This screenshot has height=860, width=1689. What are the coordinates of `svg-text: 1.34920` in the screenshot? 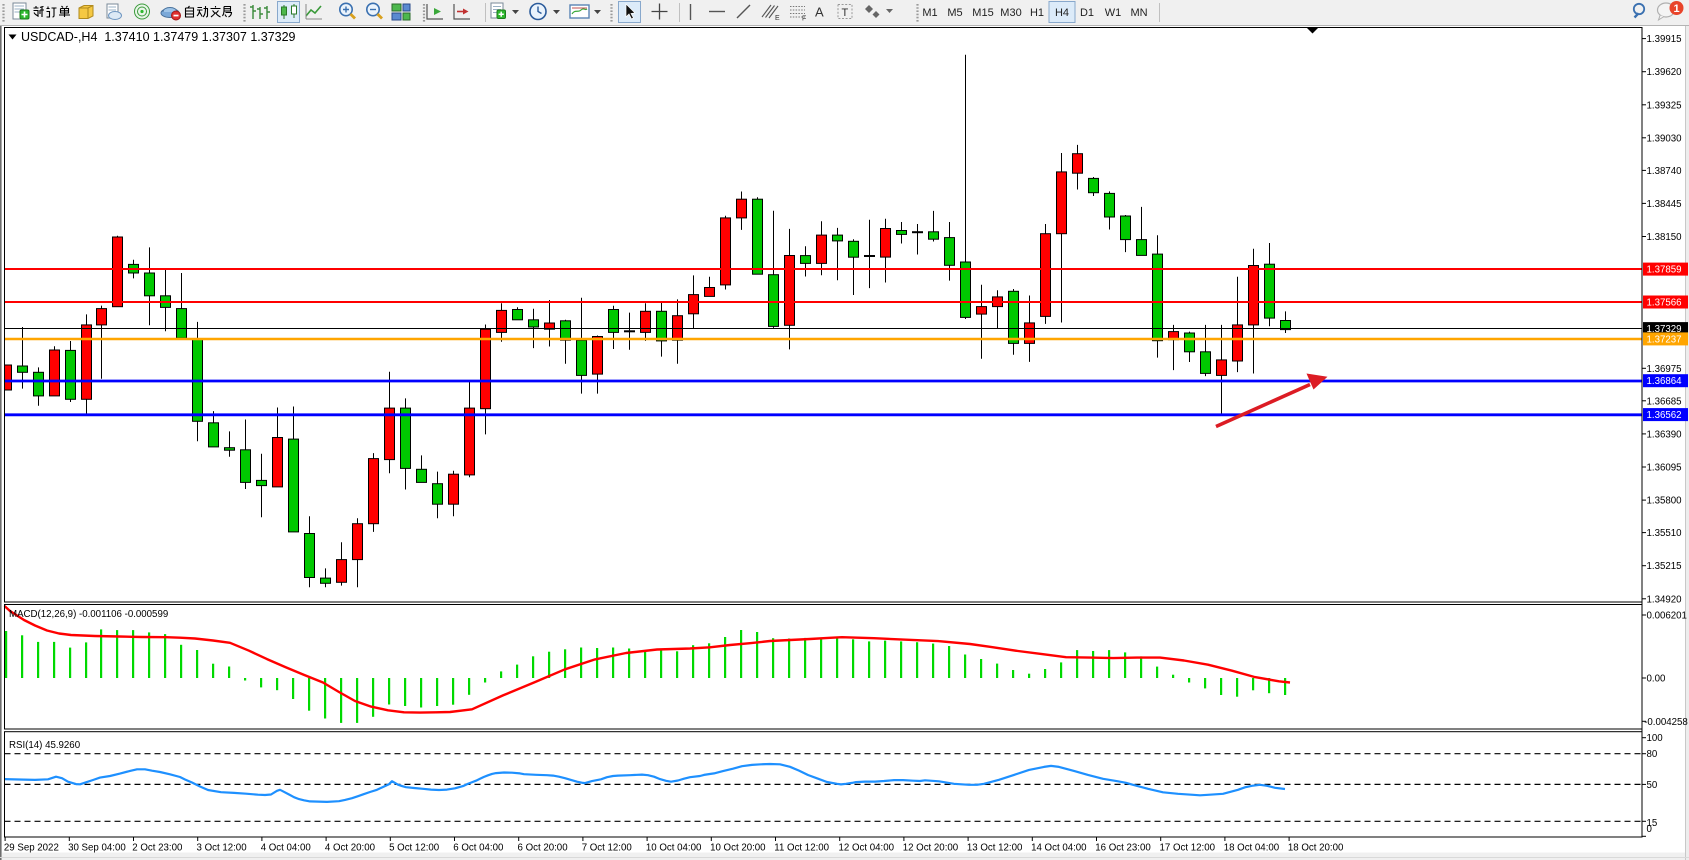 It's located at (1665, 599).